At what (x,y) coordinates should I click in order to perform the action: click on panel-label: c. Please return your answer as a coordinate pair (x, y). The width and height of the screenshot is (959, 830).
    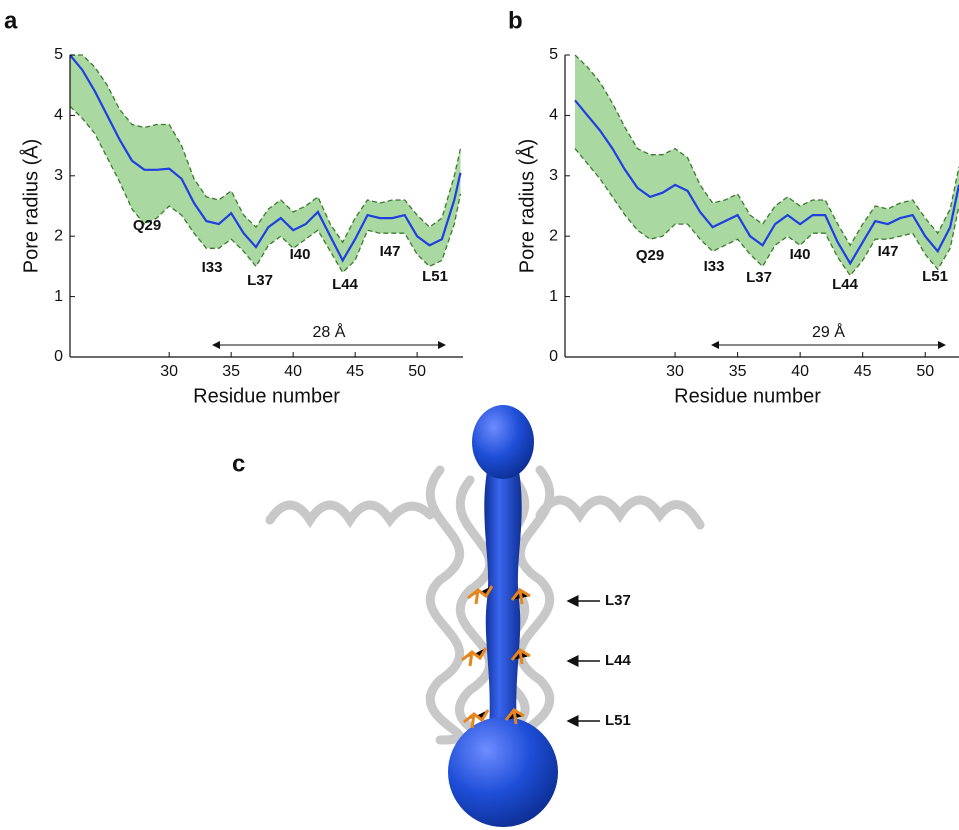
    Looking at the image, I should click on (238, 463).